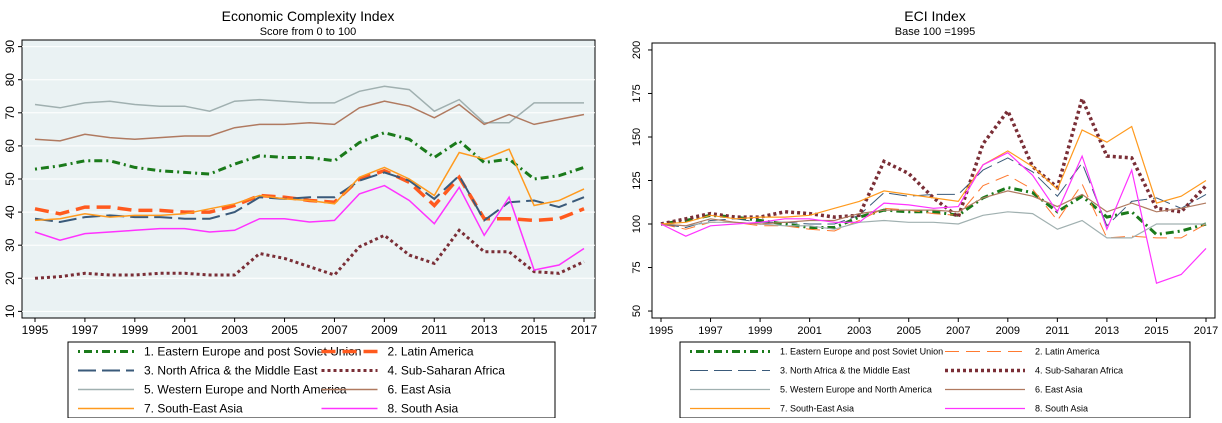 This screenshot has height=423, width=1222. I want to click on y-tick-label: 200, so click(637, 50).